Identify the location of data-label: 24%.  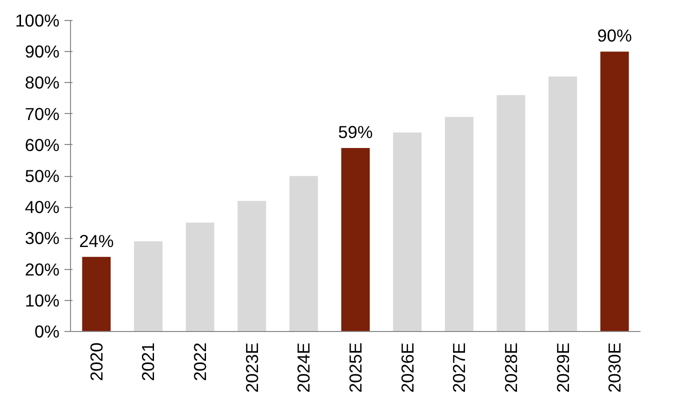
(96, 240).